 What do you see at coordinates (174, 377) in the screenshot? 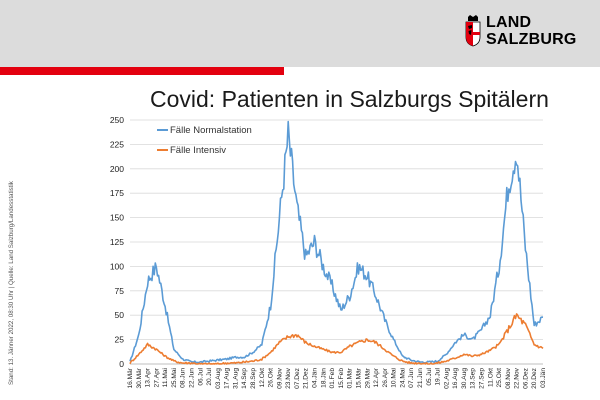
I see `x-tick-label: 25.Mai` at bounding box center [174, 377].